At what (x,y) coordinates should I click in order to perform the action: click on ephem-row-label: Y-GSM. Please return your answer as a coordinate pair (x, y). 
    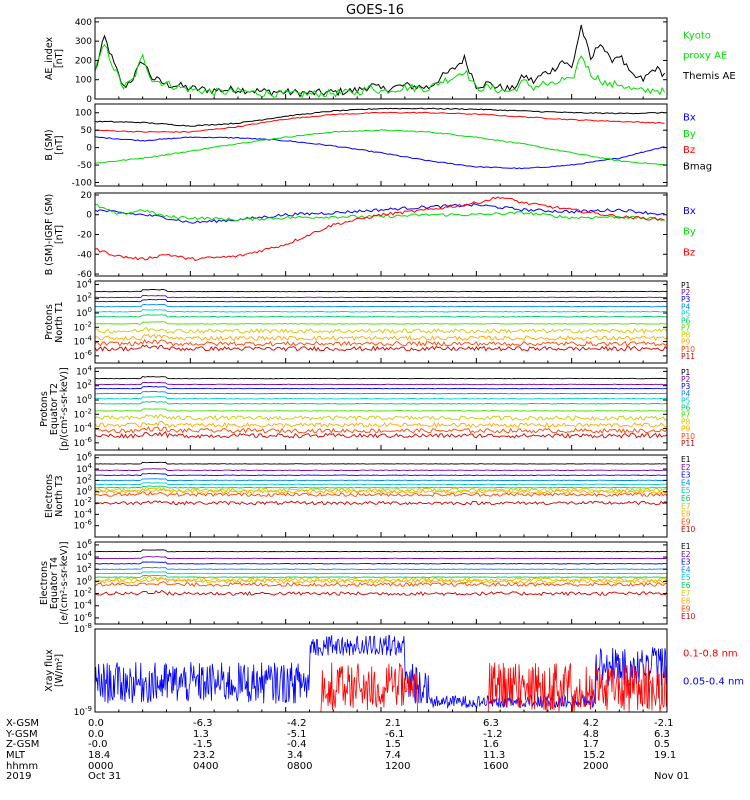
    Looking at the image, I should click on (21, 734).